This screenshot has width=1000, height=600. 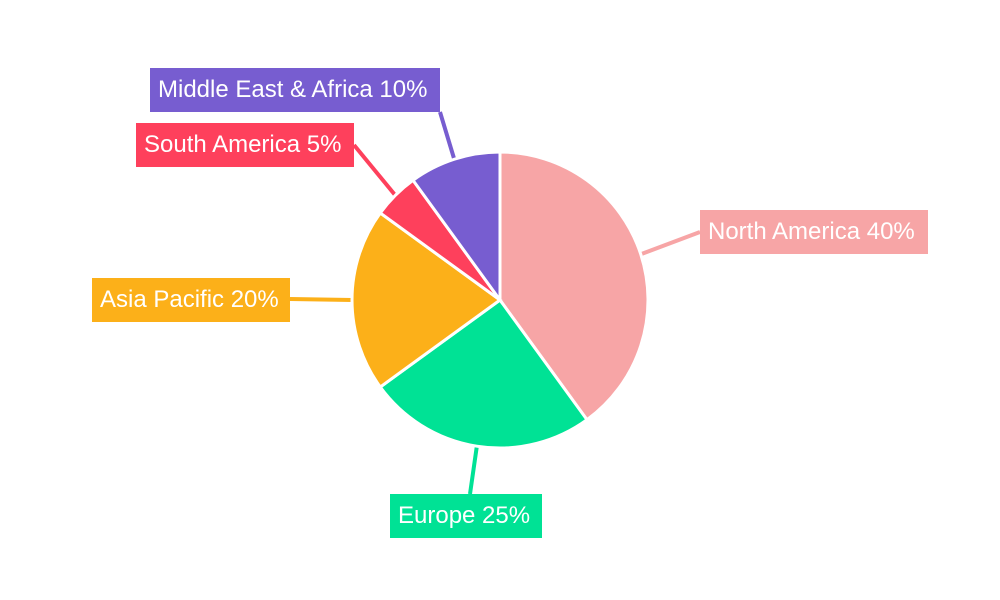 What do you see at coordinates (456, 227) in the screenshot?
I see `slice-middle-east-africa` at bounding box center [456, 227].